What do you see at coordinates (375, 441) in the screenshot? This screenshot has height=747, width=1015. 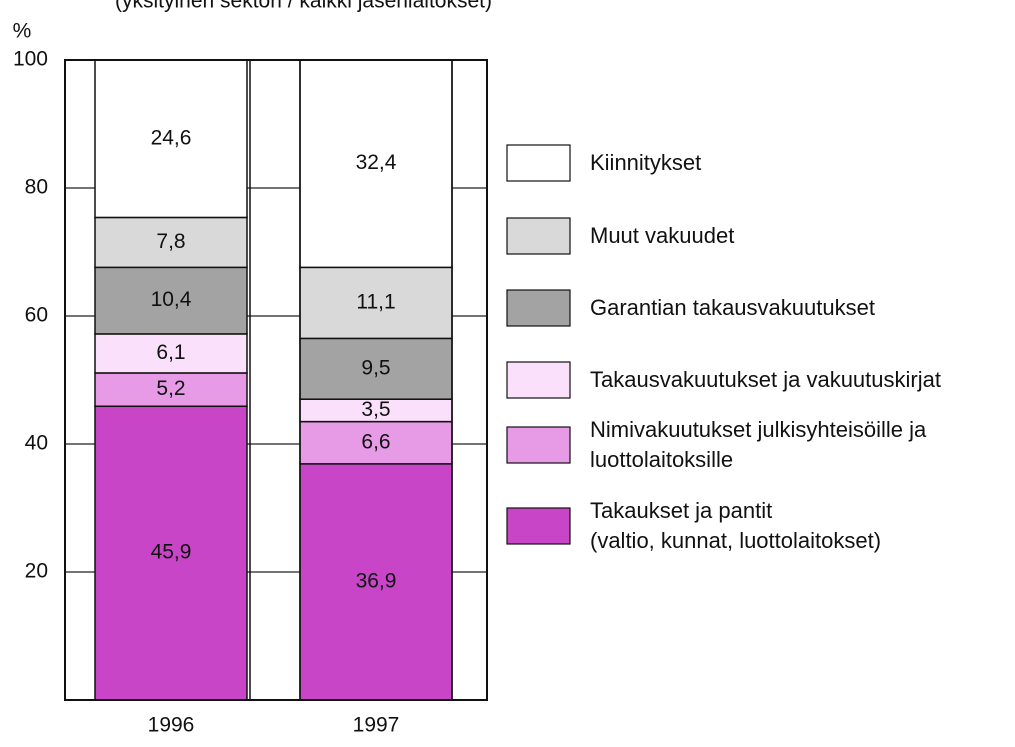 I see `data-label: 6,6` at bounding box center [375, 441].